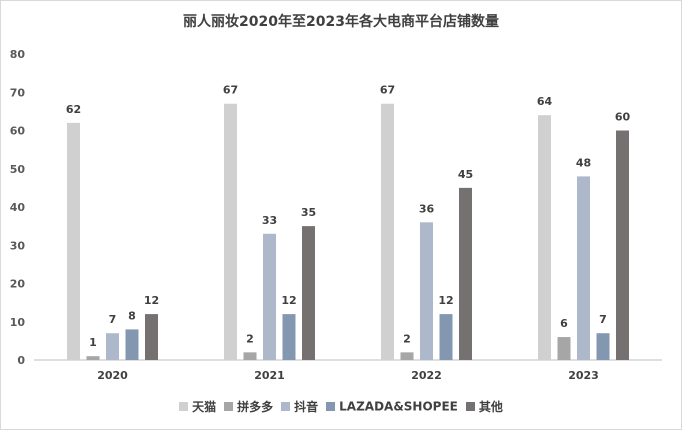 This screenshot has height=430, width=682. I want to click on legend-item: 抖音, so click(299, 406).